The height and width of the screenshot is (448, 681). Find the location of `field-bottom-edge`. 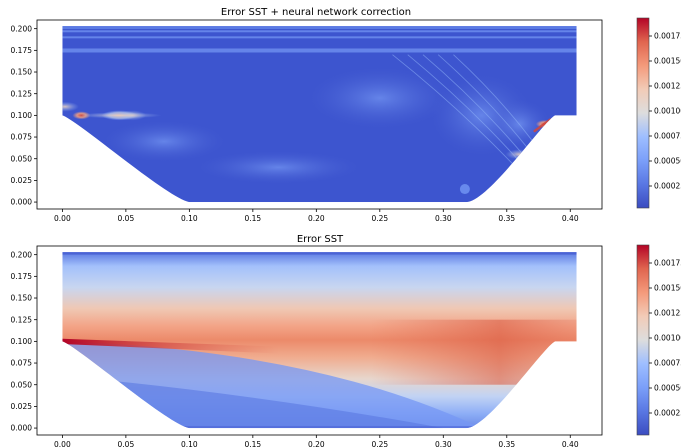

field-bottom-edge is located at coordinates (319, 427).